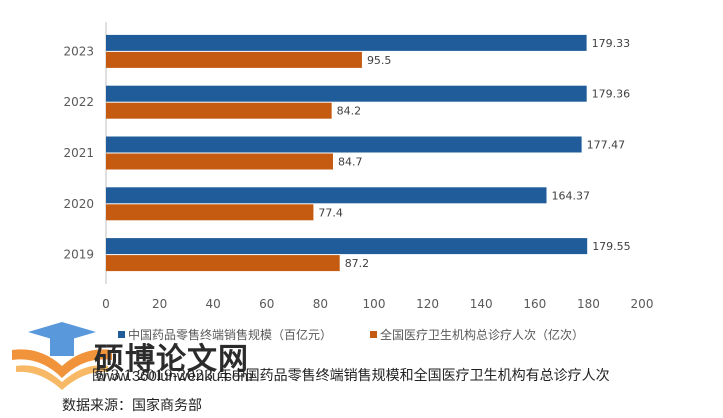 The width and height of the screenshot is (723, 418). I want to click on y-category-label: 2020, so click(78, 204).